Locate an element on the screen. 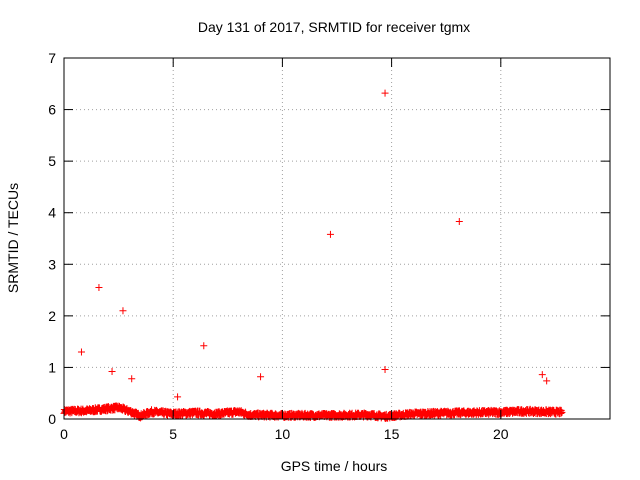 Image resolution: width=640 pixels, height=480 pixels. y-tick-label: 0 is located at coordinates (52, 419).